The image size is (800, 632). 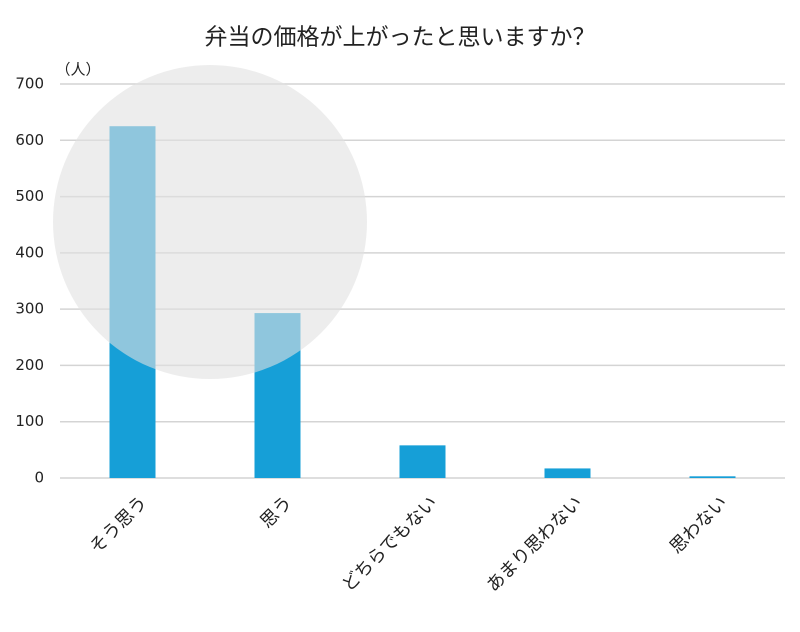 I want to click on x-tick-label: あまり思わない, so click(x=535, y=544).